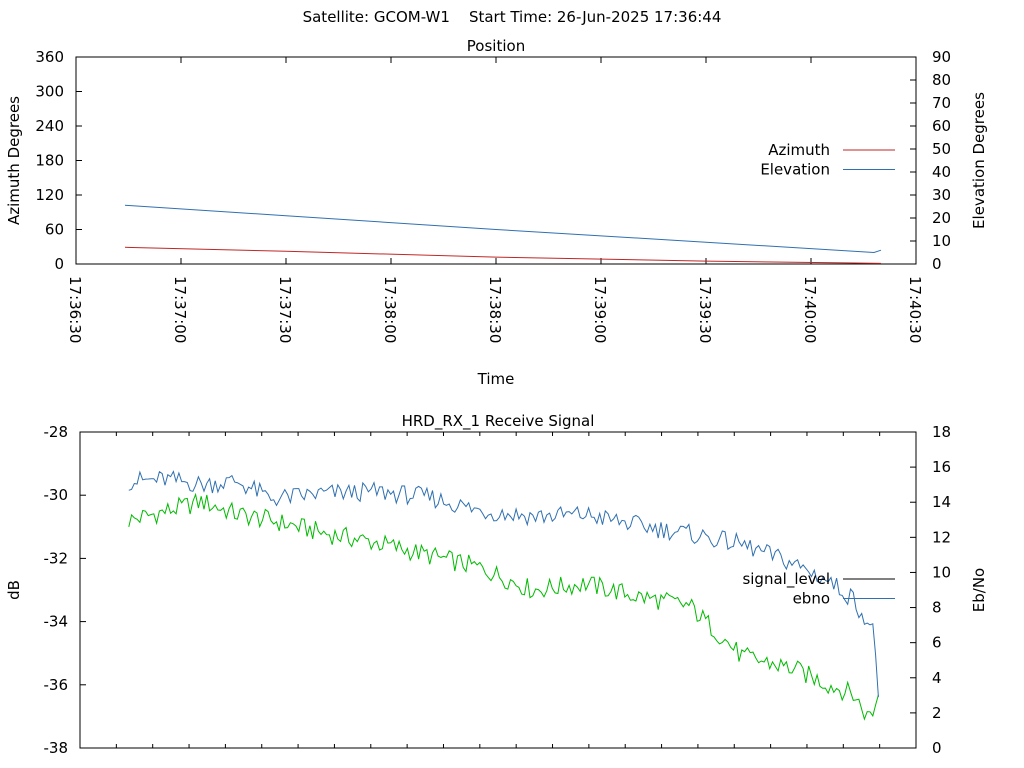 The image size is (1024, 768). What do you see at coordinates (56, 622) in the screenshot?
I see `y-tick-label: -34` at bounding box center [56, 622].